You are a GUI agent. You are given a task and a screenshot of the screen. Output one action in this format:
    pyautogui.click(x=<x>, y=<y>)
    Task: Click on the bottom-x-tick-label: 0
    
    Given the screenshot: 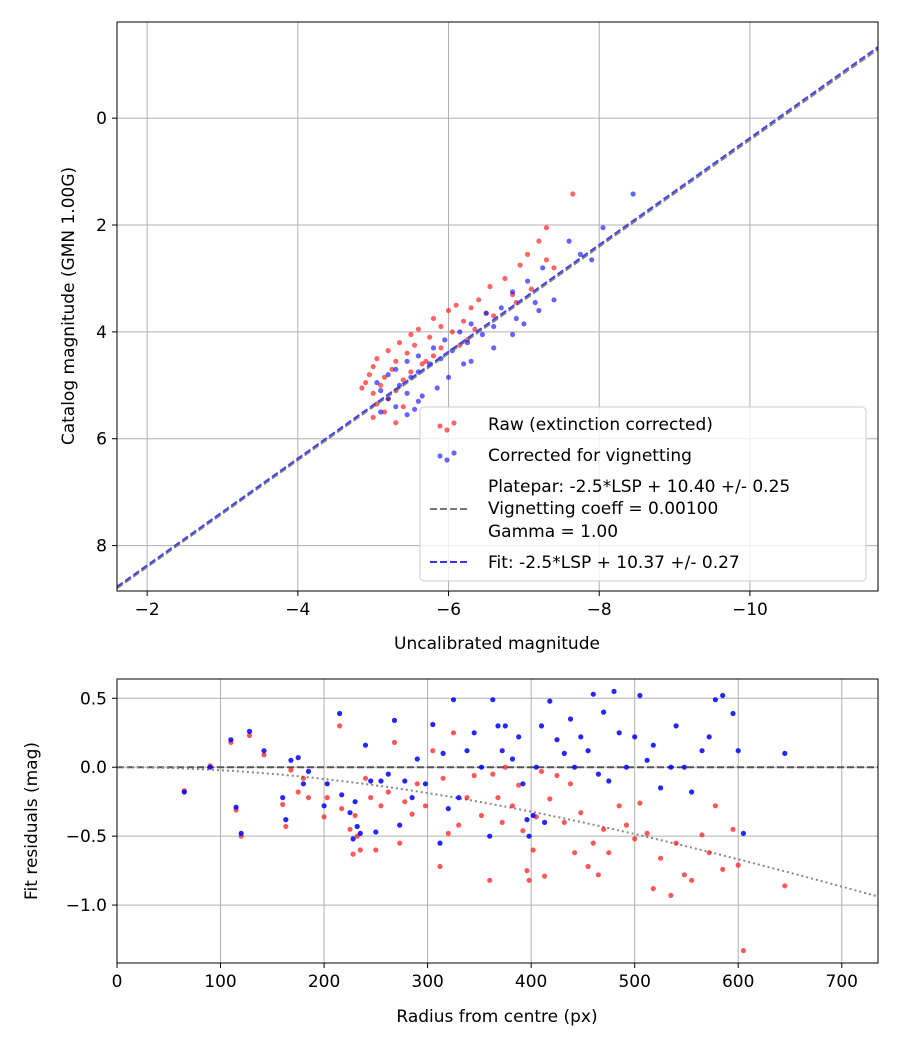 What is the action you would take?
    pyautogui.click(x=117, y=982)
    